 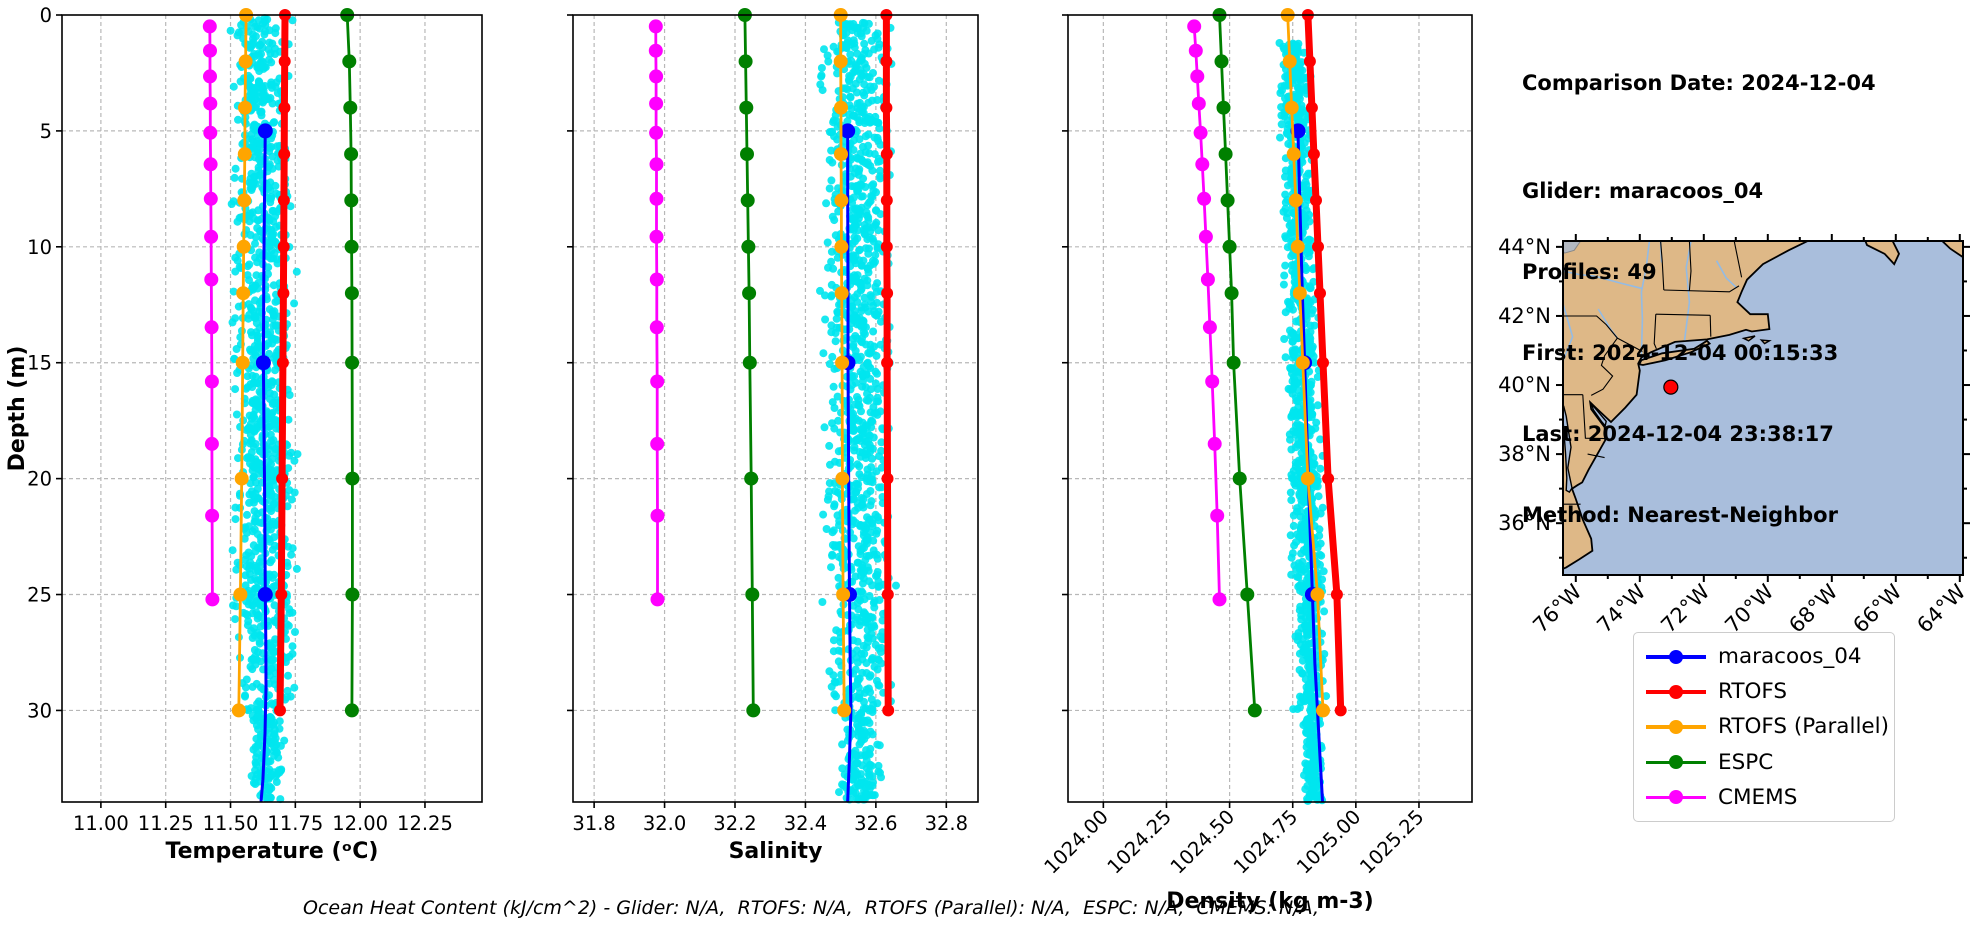 What do you see at coordinates (1877, 608) in the screenshot?
I see `svg-text: 66°W` at bounding box center [1877, 608].